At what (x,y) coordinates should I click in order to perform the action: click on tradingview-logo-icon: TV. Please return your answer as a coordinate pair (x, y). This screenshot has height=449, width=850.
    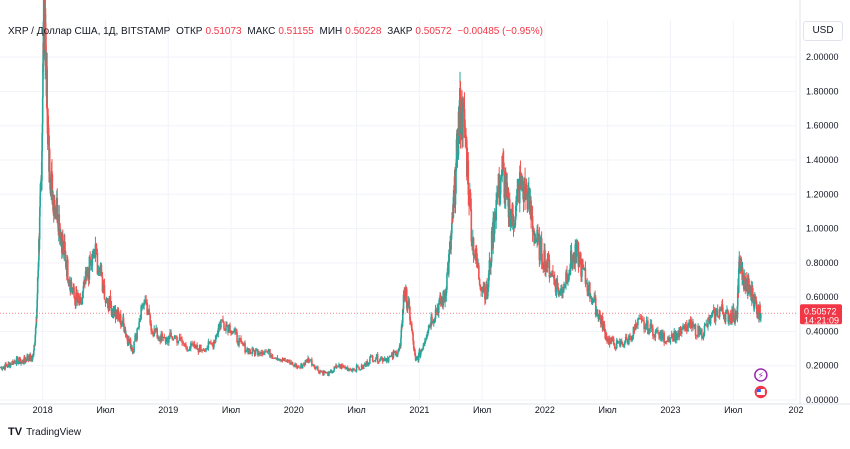
    Looking at the image, I should click on (15, 432).